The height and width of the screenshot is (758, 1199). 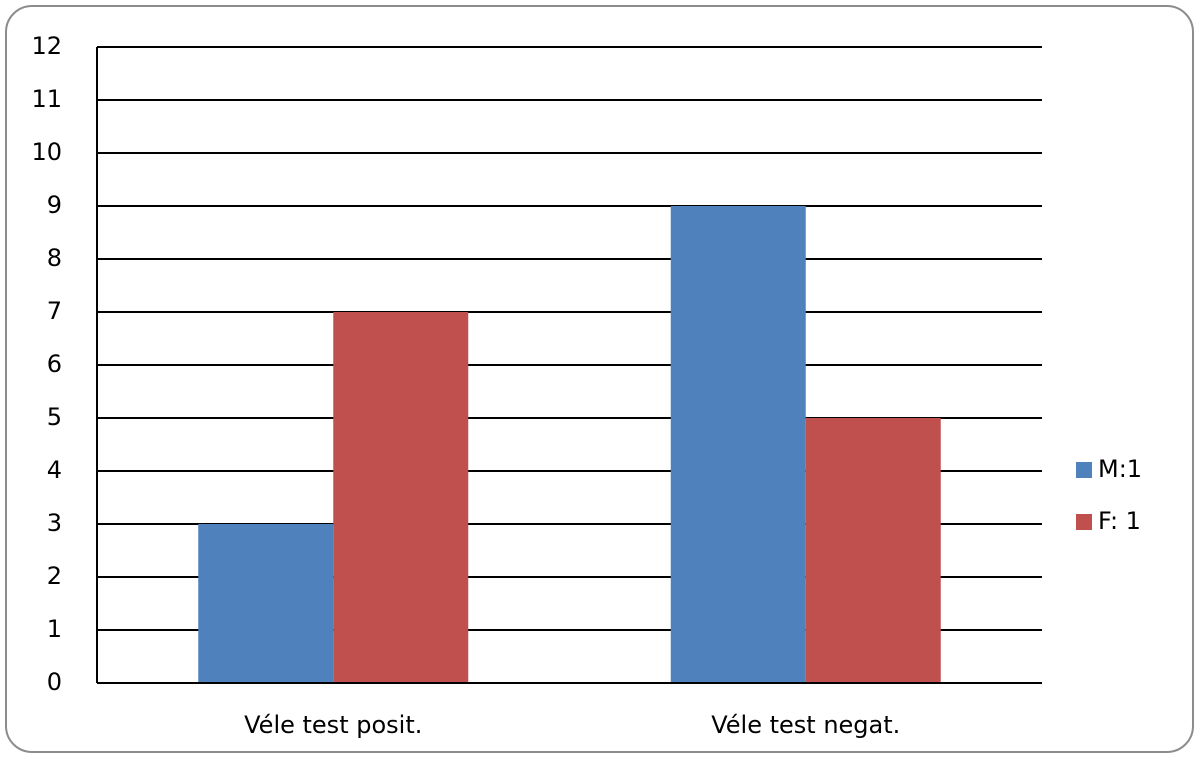 I want to click on y-tick-label: 11, so click(x=46, y=99).